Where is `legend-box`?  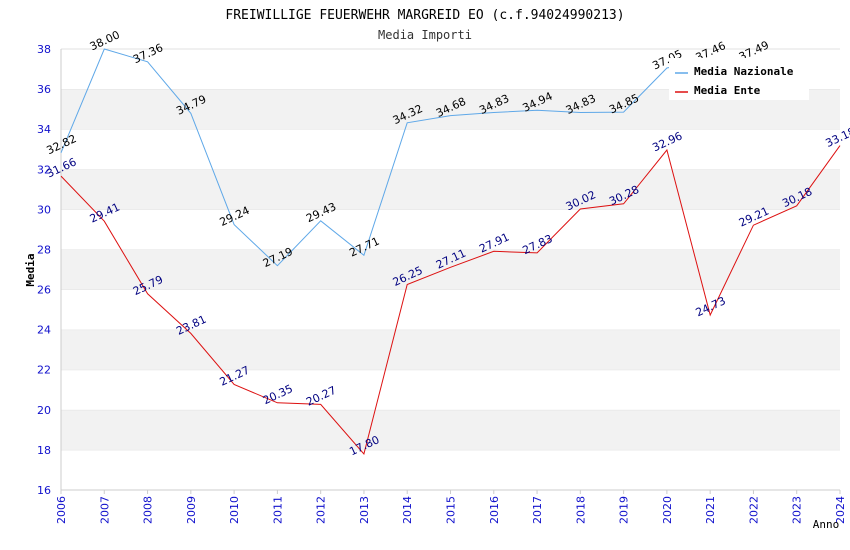 legend-box is located at coordinates (739, 79).